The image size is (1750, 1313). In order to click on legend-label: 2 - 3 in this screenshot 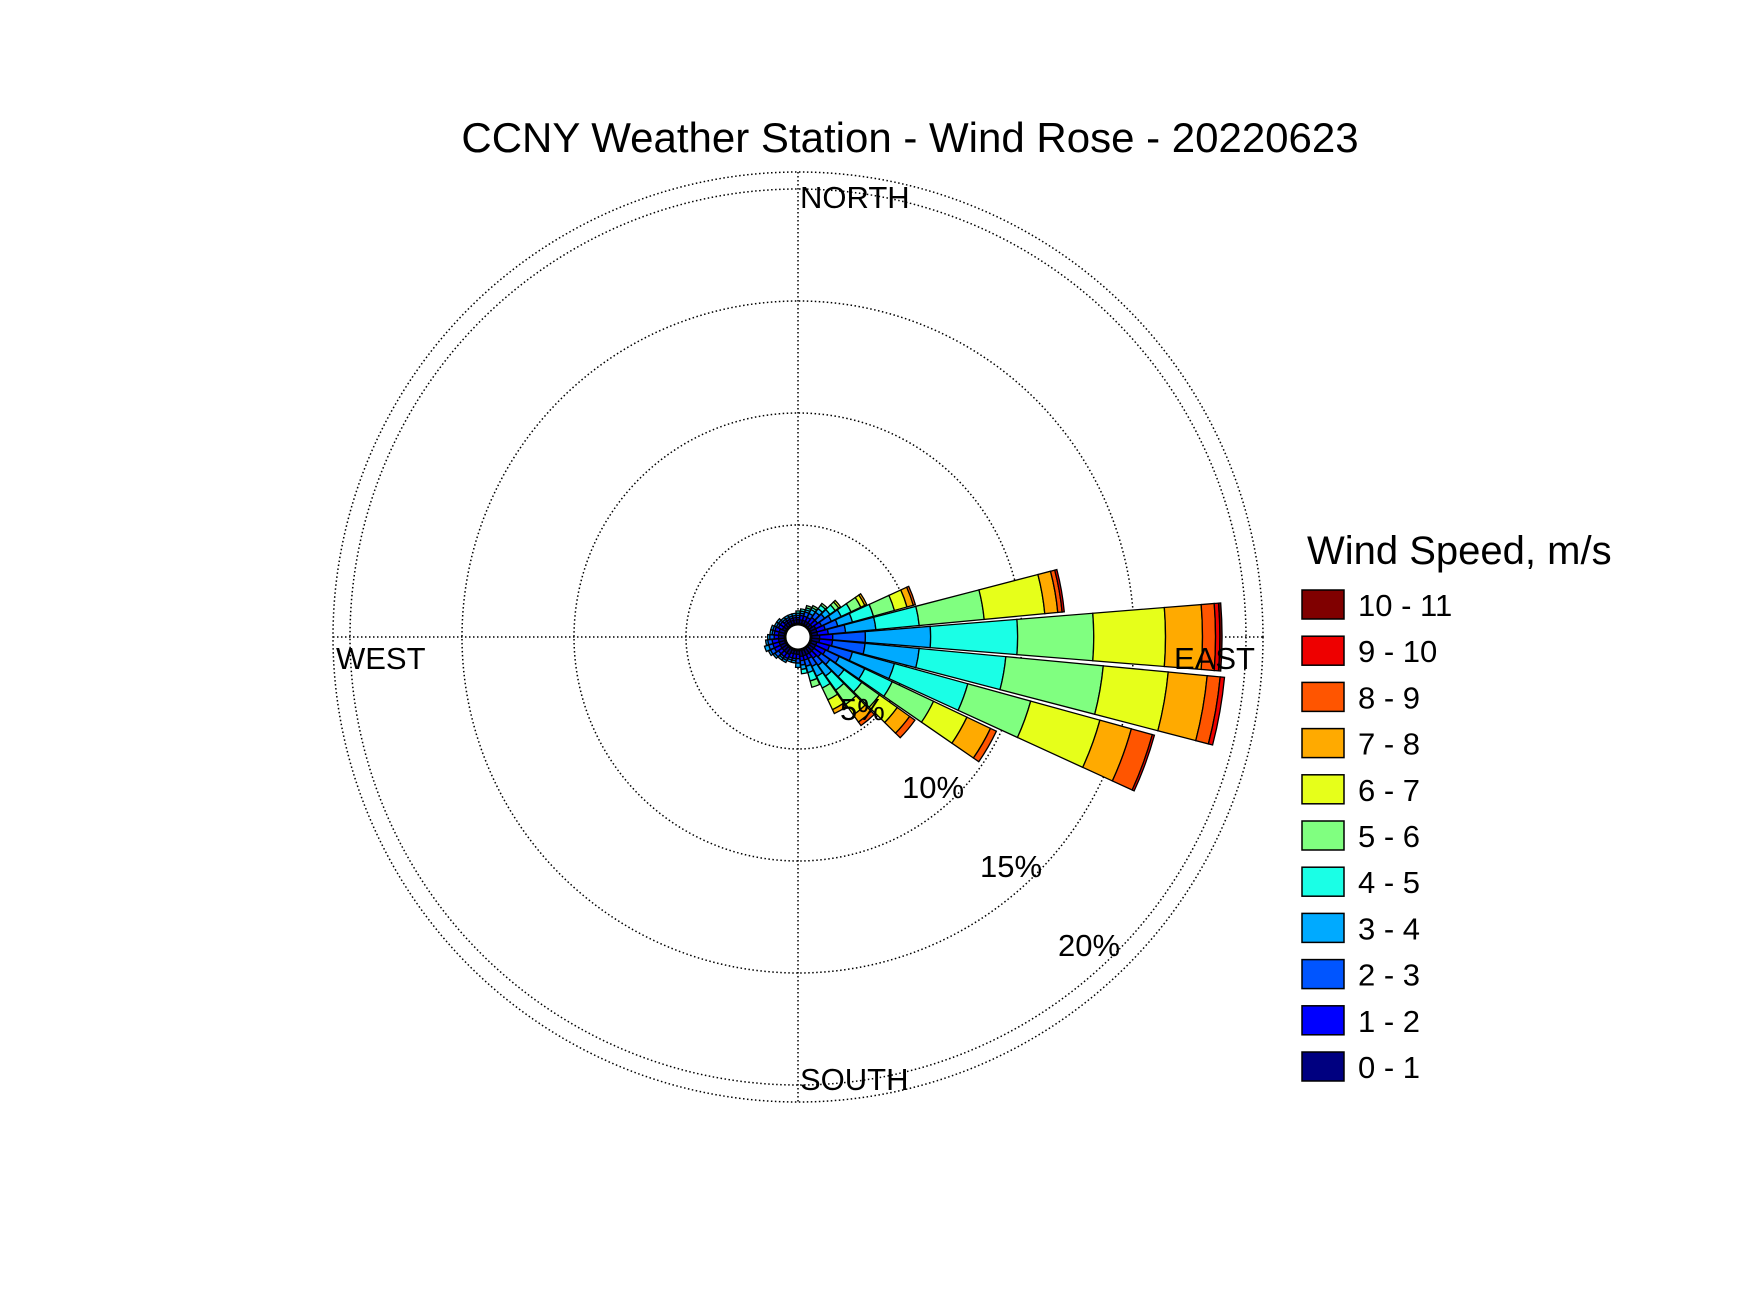, I will do `click(1389, 975)`.